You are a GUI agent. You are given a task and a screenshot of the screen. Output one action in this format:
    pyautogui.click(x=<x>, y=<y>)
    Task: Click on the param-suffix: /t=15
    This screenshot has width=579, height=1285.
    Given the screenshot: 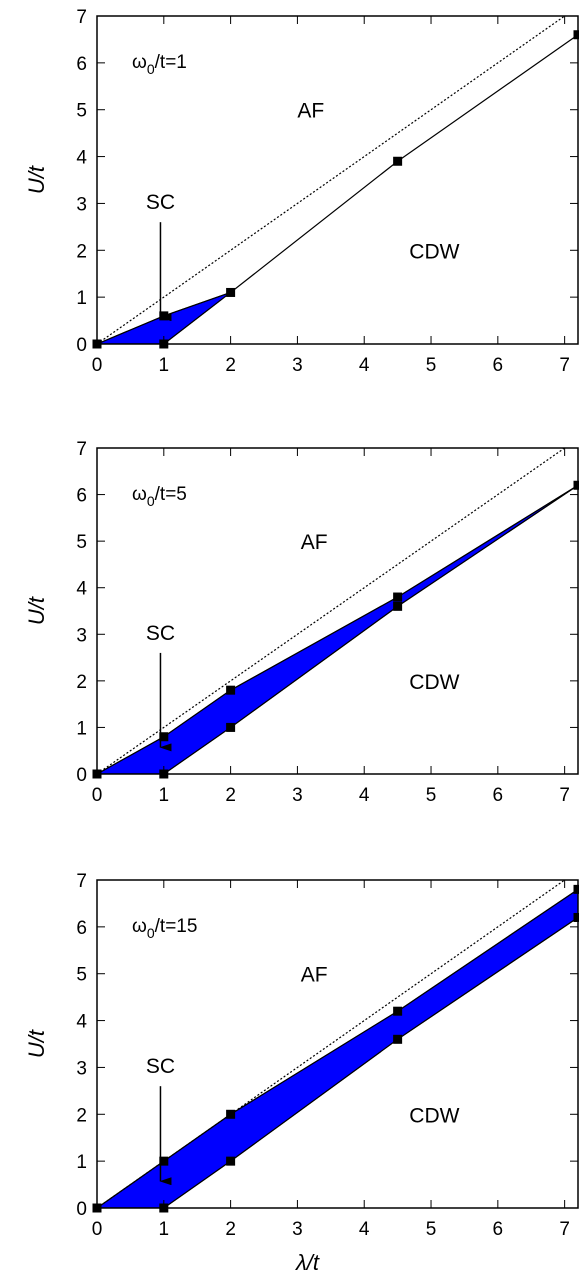 What is the action you would take?
    pyautogui.click(x=176, y=926)
    